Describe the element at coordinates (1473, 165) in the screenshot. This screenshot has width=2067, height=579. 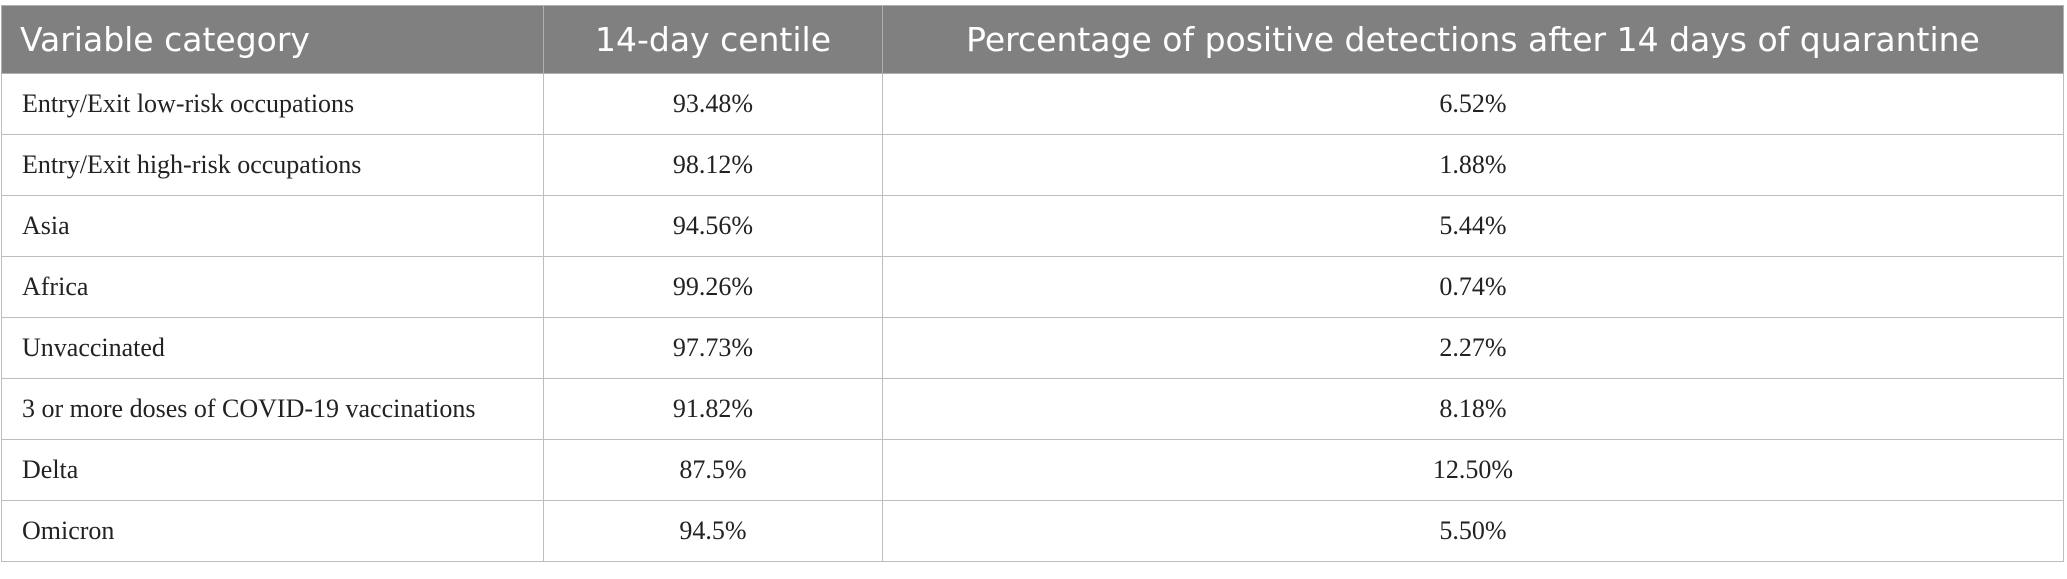
I see `table-cell: 1.88%` at that location.